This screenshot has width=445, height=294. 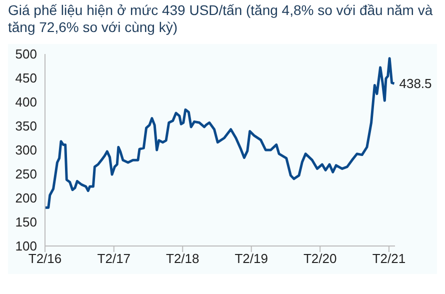 I want to click on x-tick-label: T2/20, so click(x=320, y=258).